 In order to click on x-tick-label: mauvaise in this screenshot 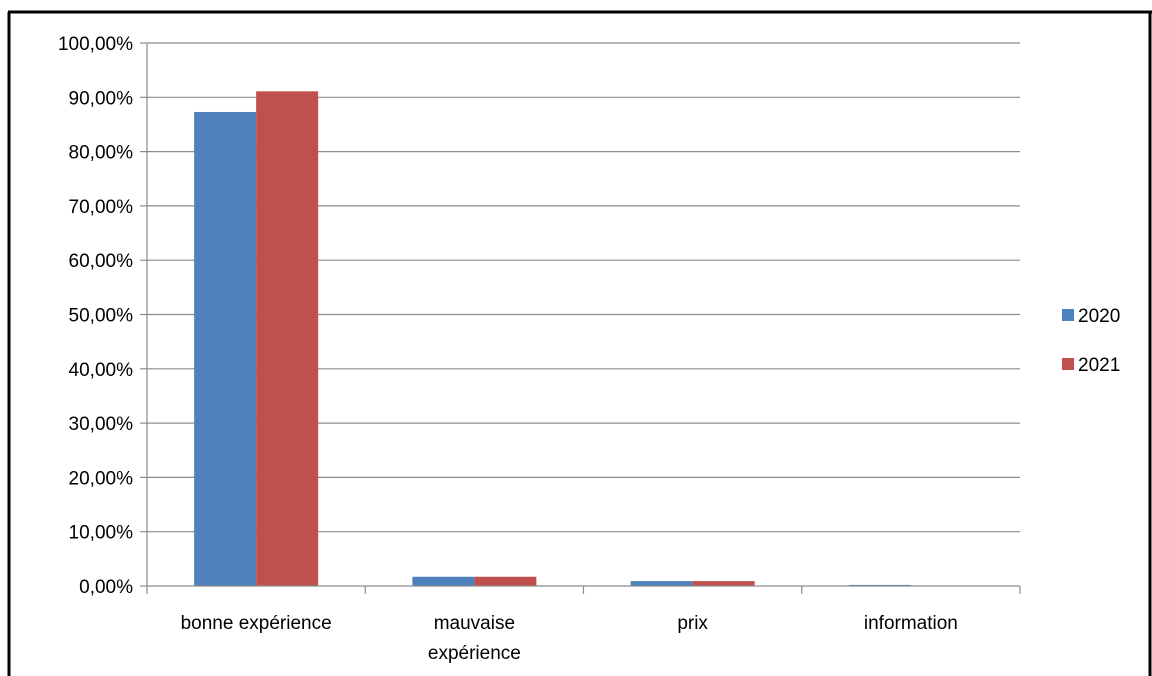, I will do `click(474, 623)`.